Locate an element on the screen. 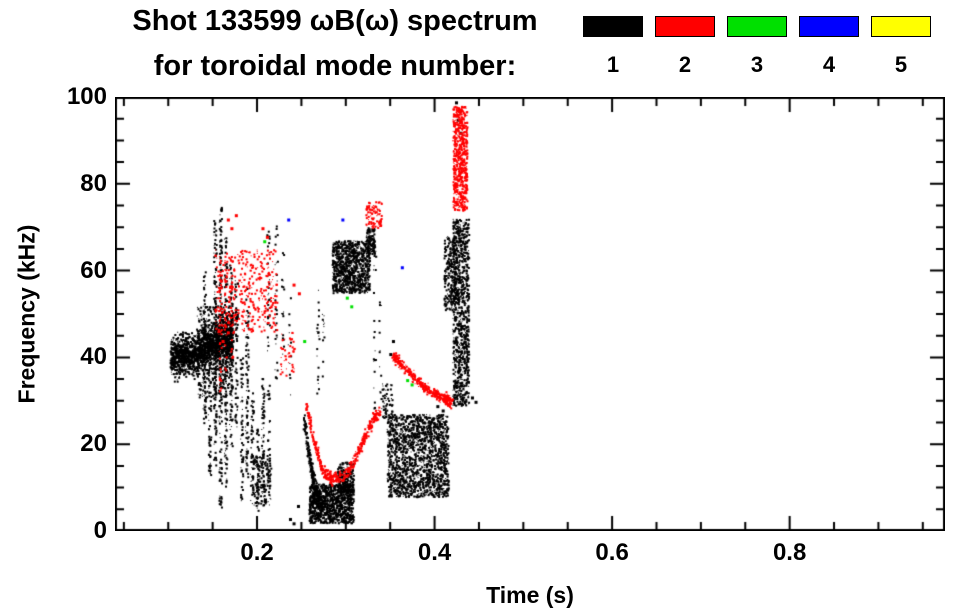 This screenshot has width=963, height=615. legend-label: 3 is located at coordinates (757, 64).